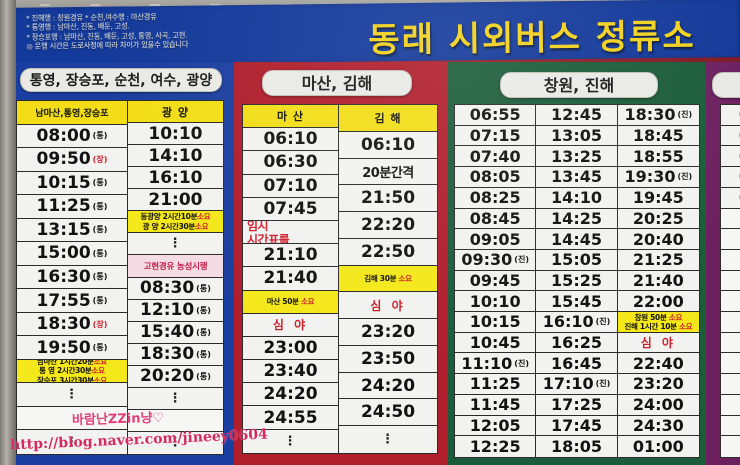 The height and width of the screenshot is (465, 740). I want to click on time-value: 23:20, so click(388, 332).